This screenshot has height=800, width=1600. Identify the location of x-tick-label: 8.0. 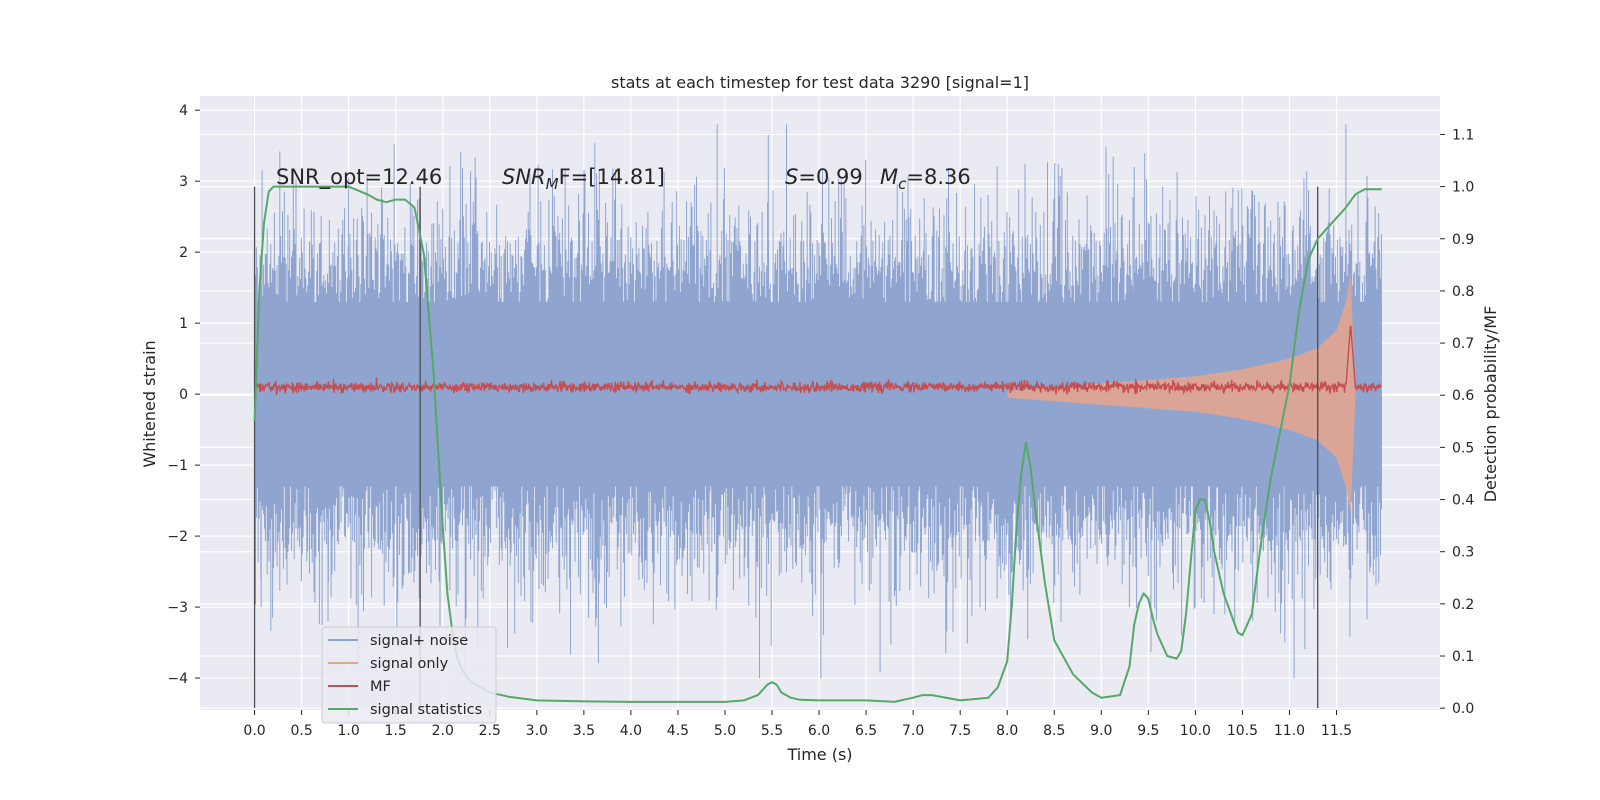
(1007, 731).